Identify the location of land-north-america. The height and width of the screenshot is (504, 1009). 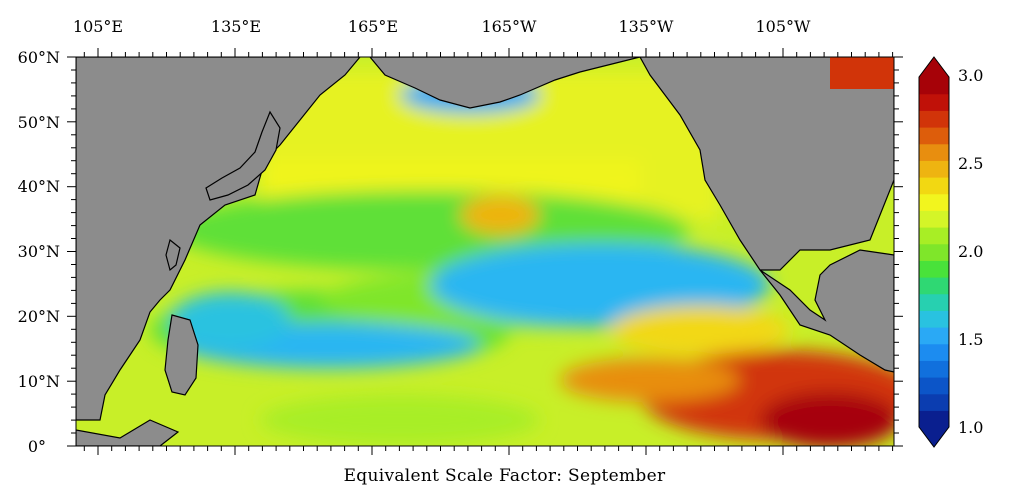
(766, 164).